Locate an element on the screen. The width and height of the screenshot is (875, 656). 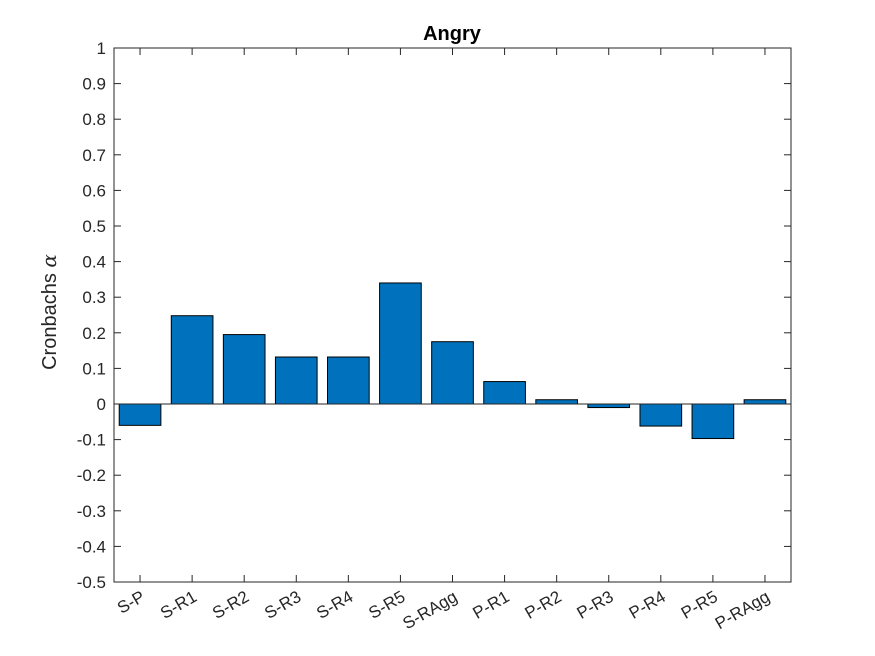
x-tick-label: S-R2 is located at coordinates (230, 605).